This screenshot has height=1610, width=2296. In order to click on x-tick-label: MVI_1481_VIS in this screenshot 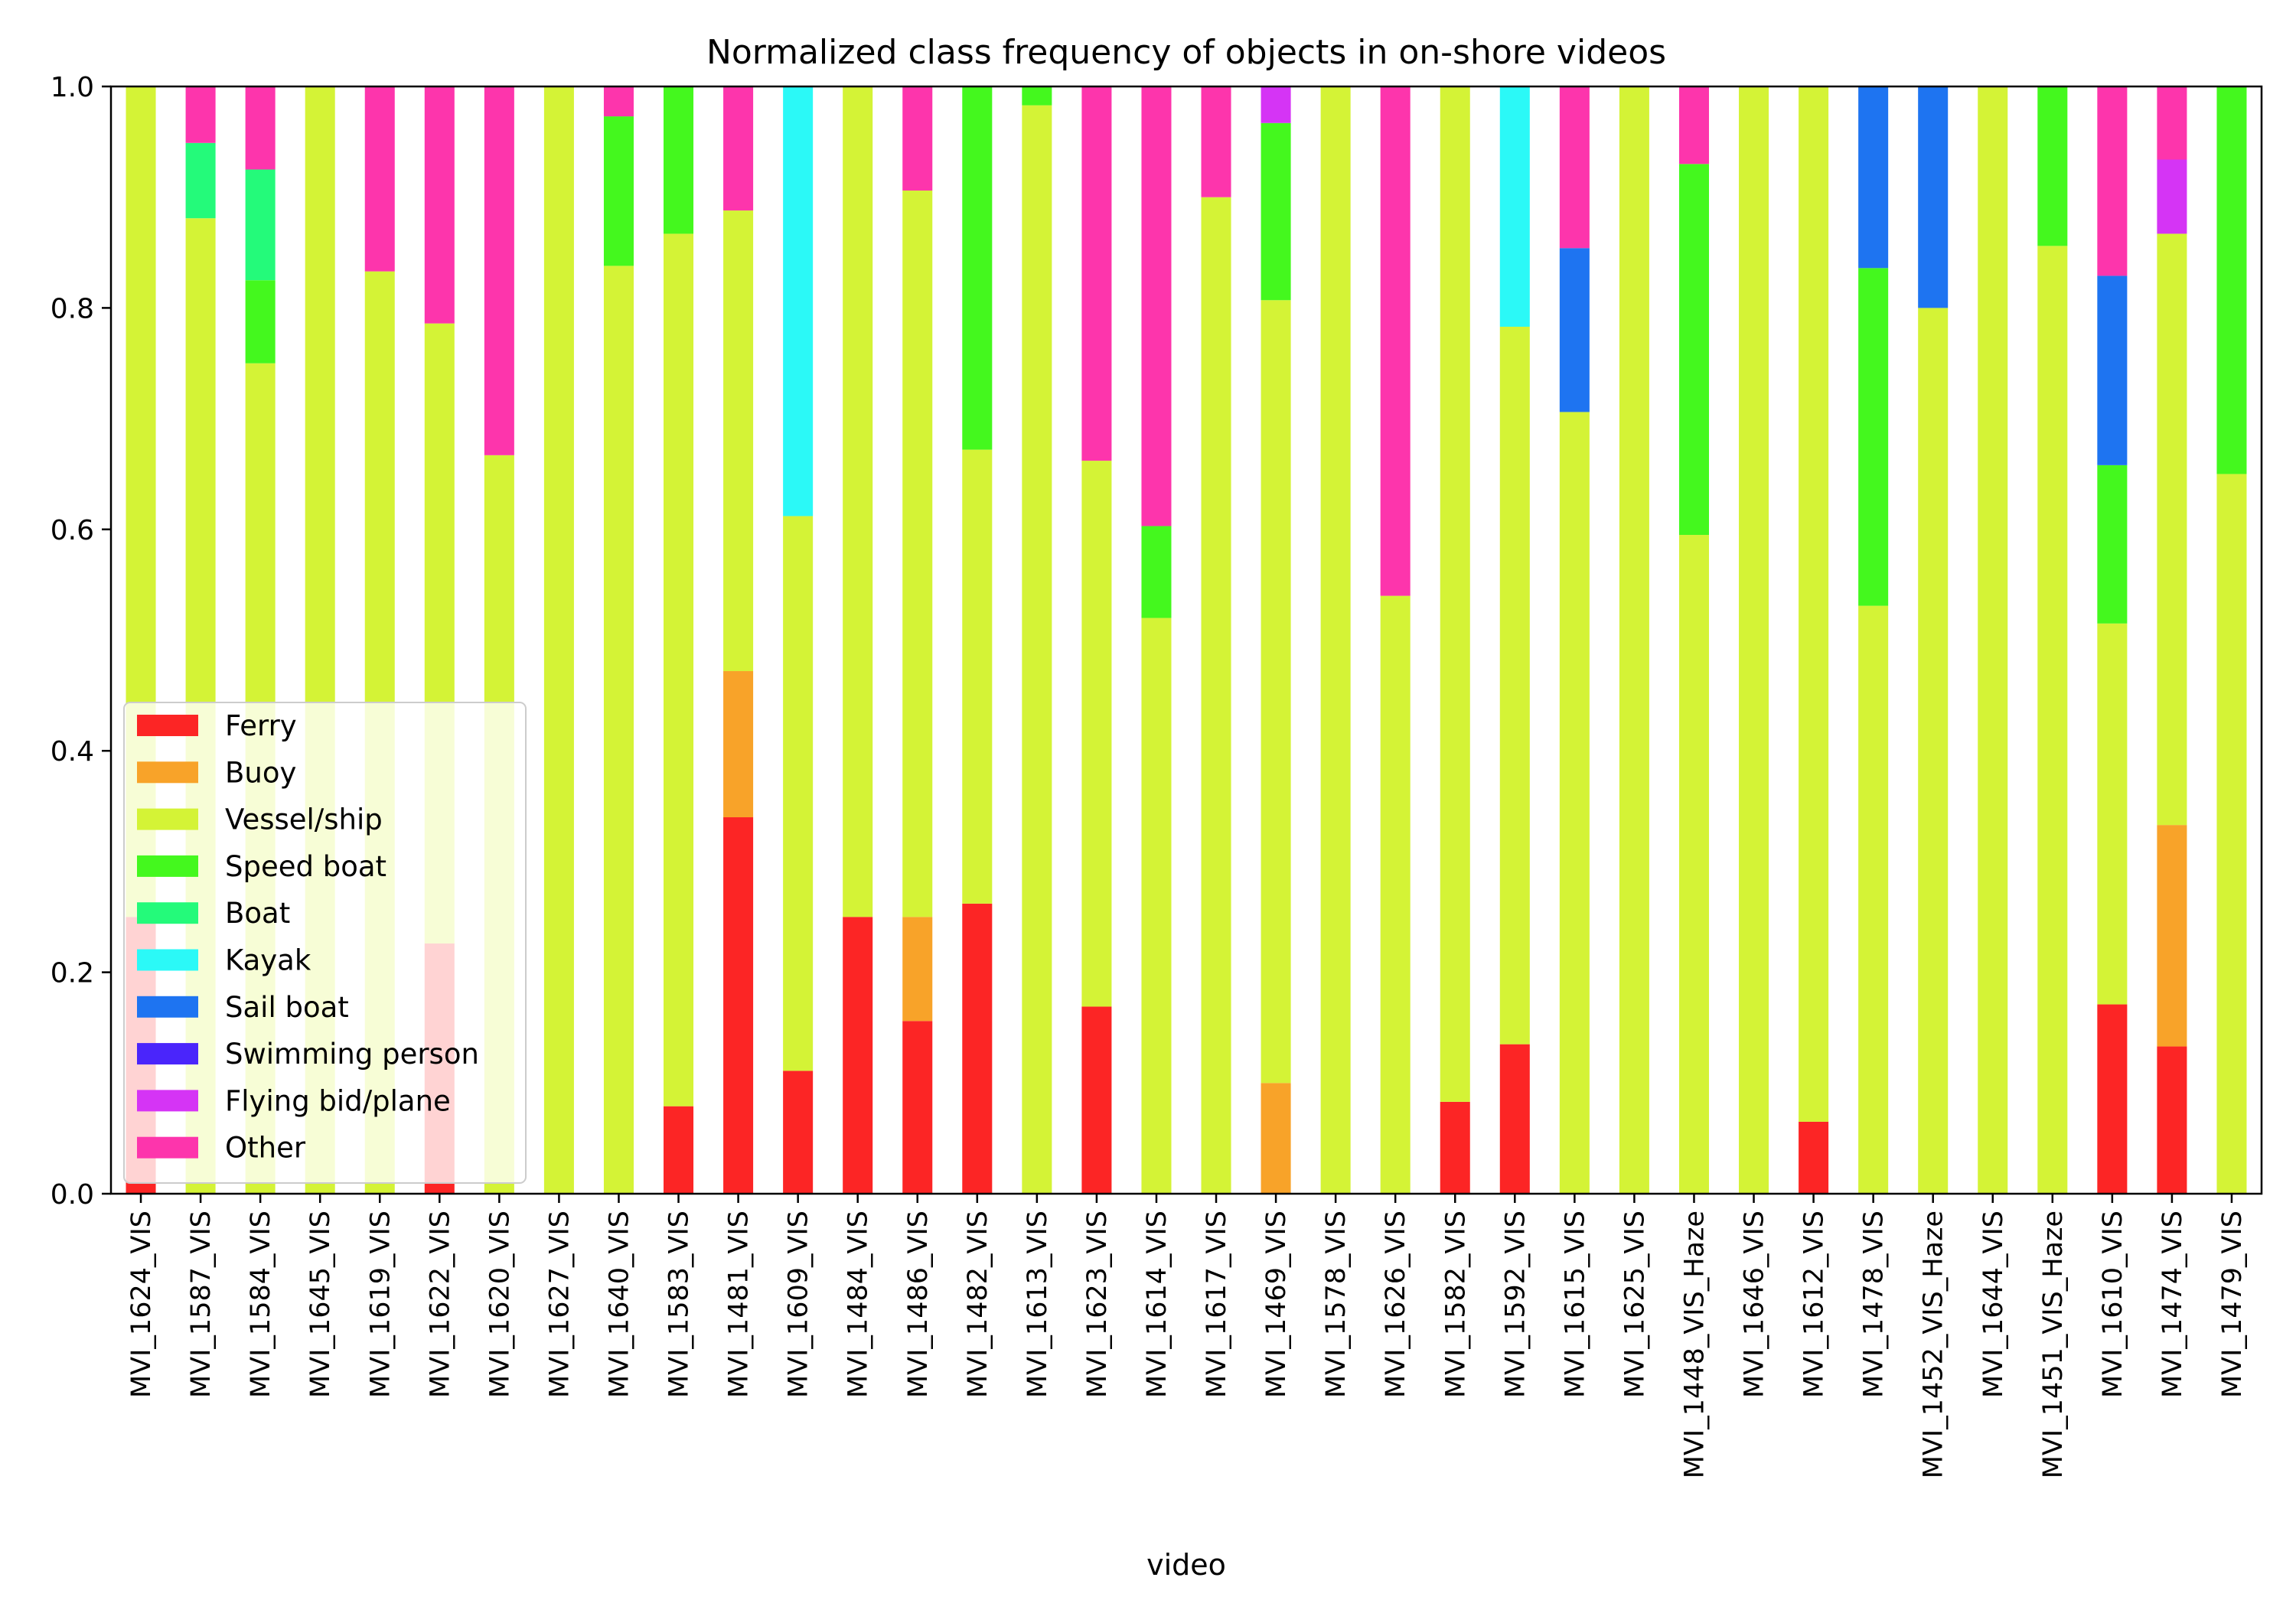, I will do `click(739, 1305)`.